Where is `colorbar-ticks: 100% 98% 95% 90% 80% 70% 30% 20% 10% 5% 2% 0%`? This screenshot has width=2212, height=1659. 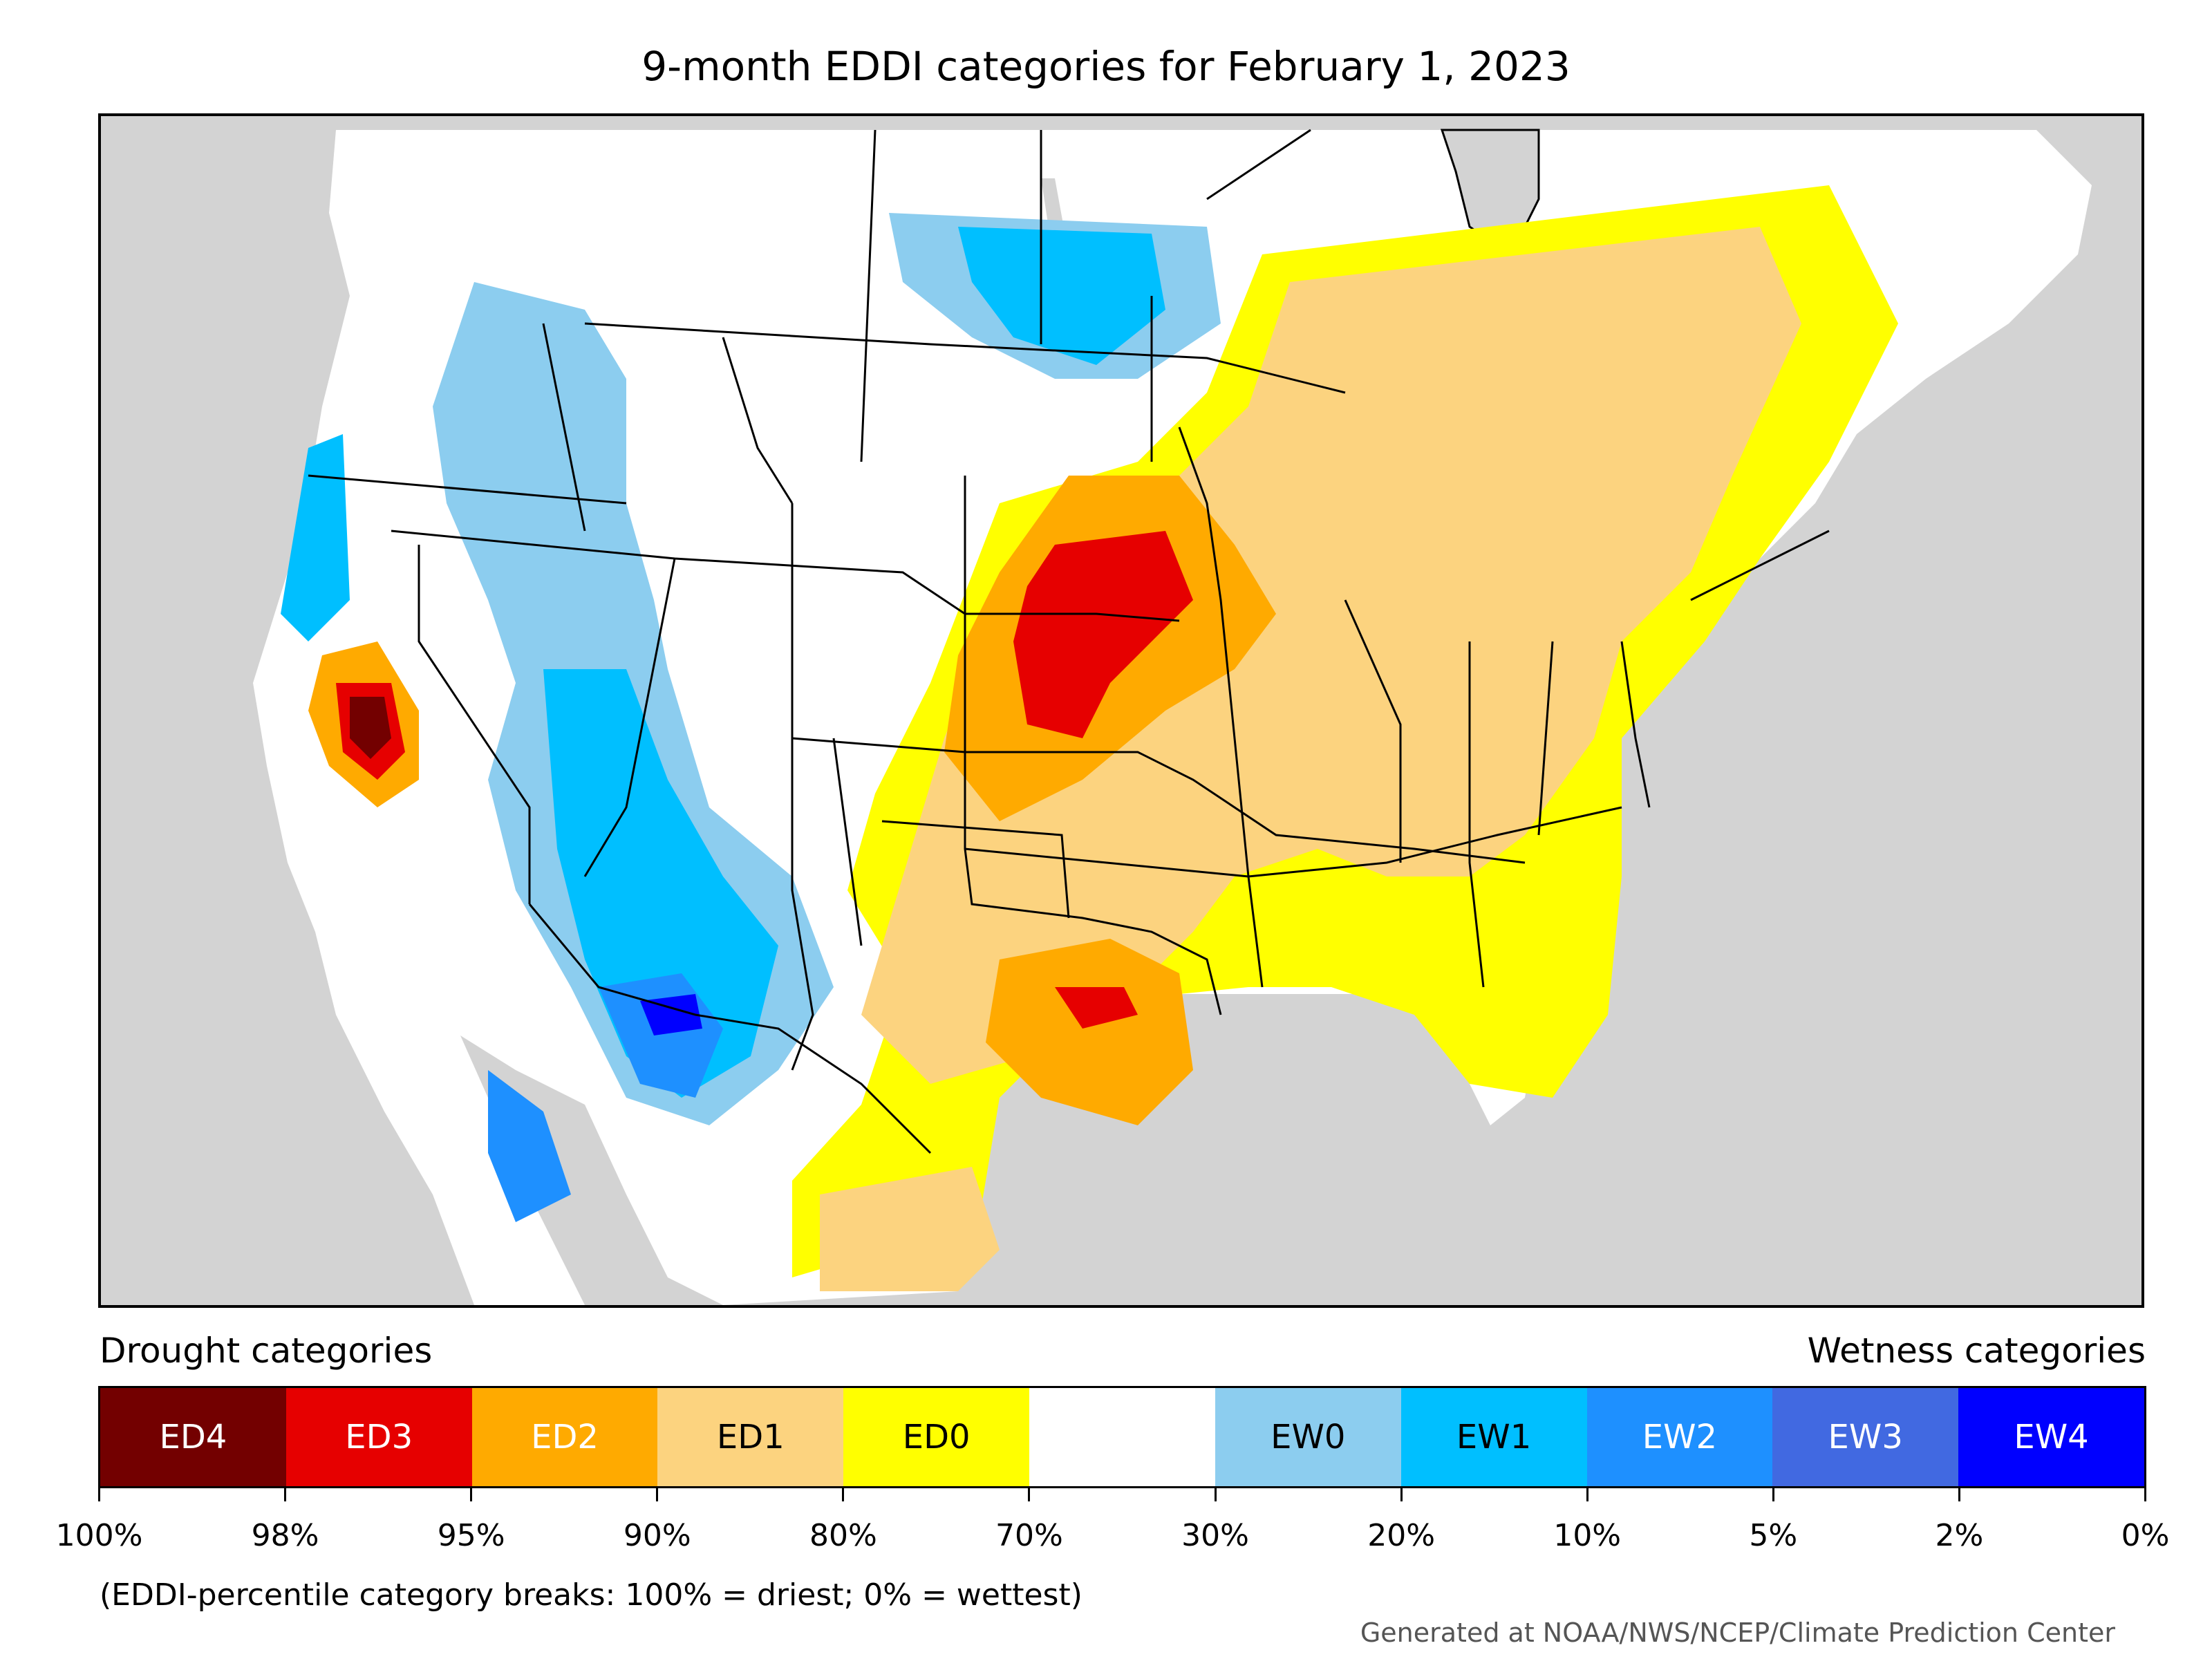 colorbar-ticks: 100% 98% 95% 90% 80% 70% 30% 20% 10% 5% 2% 0% is located at coordinates (1106, 1527).